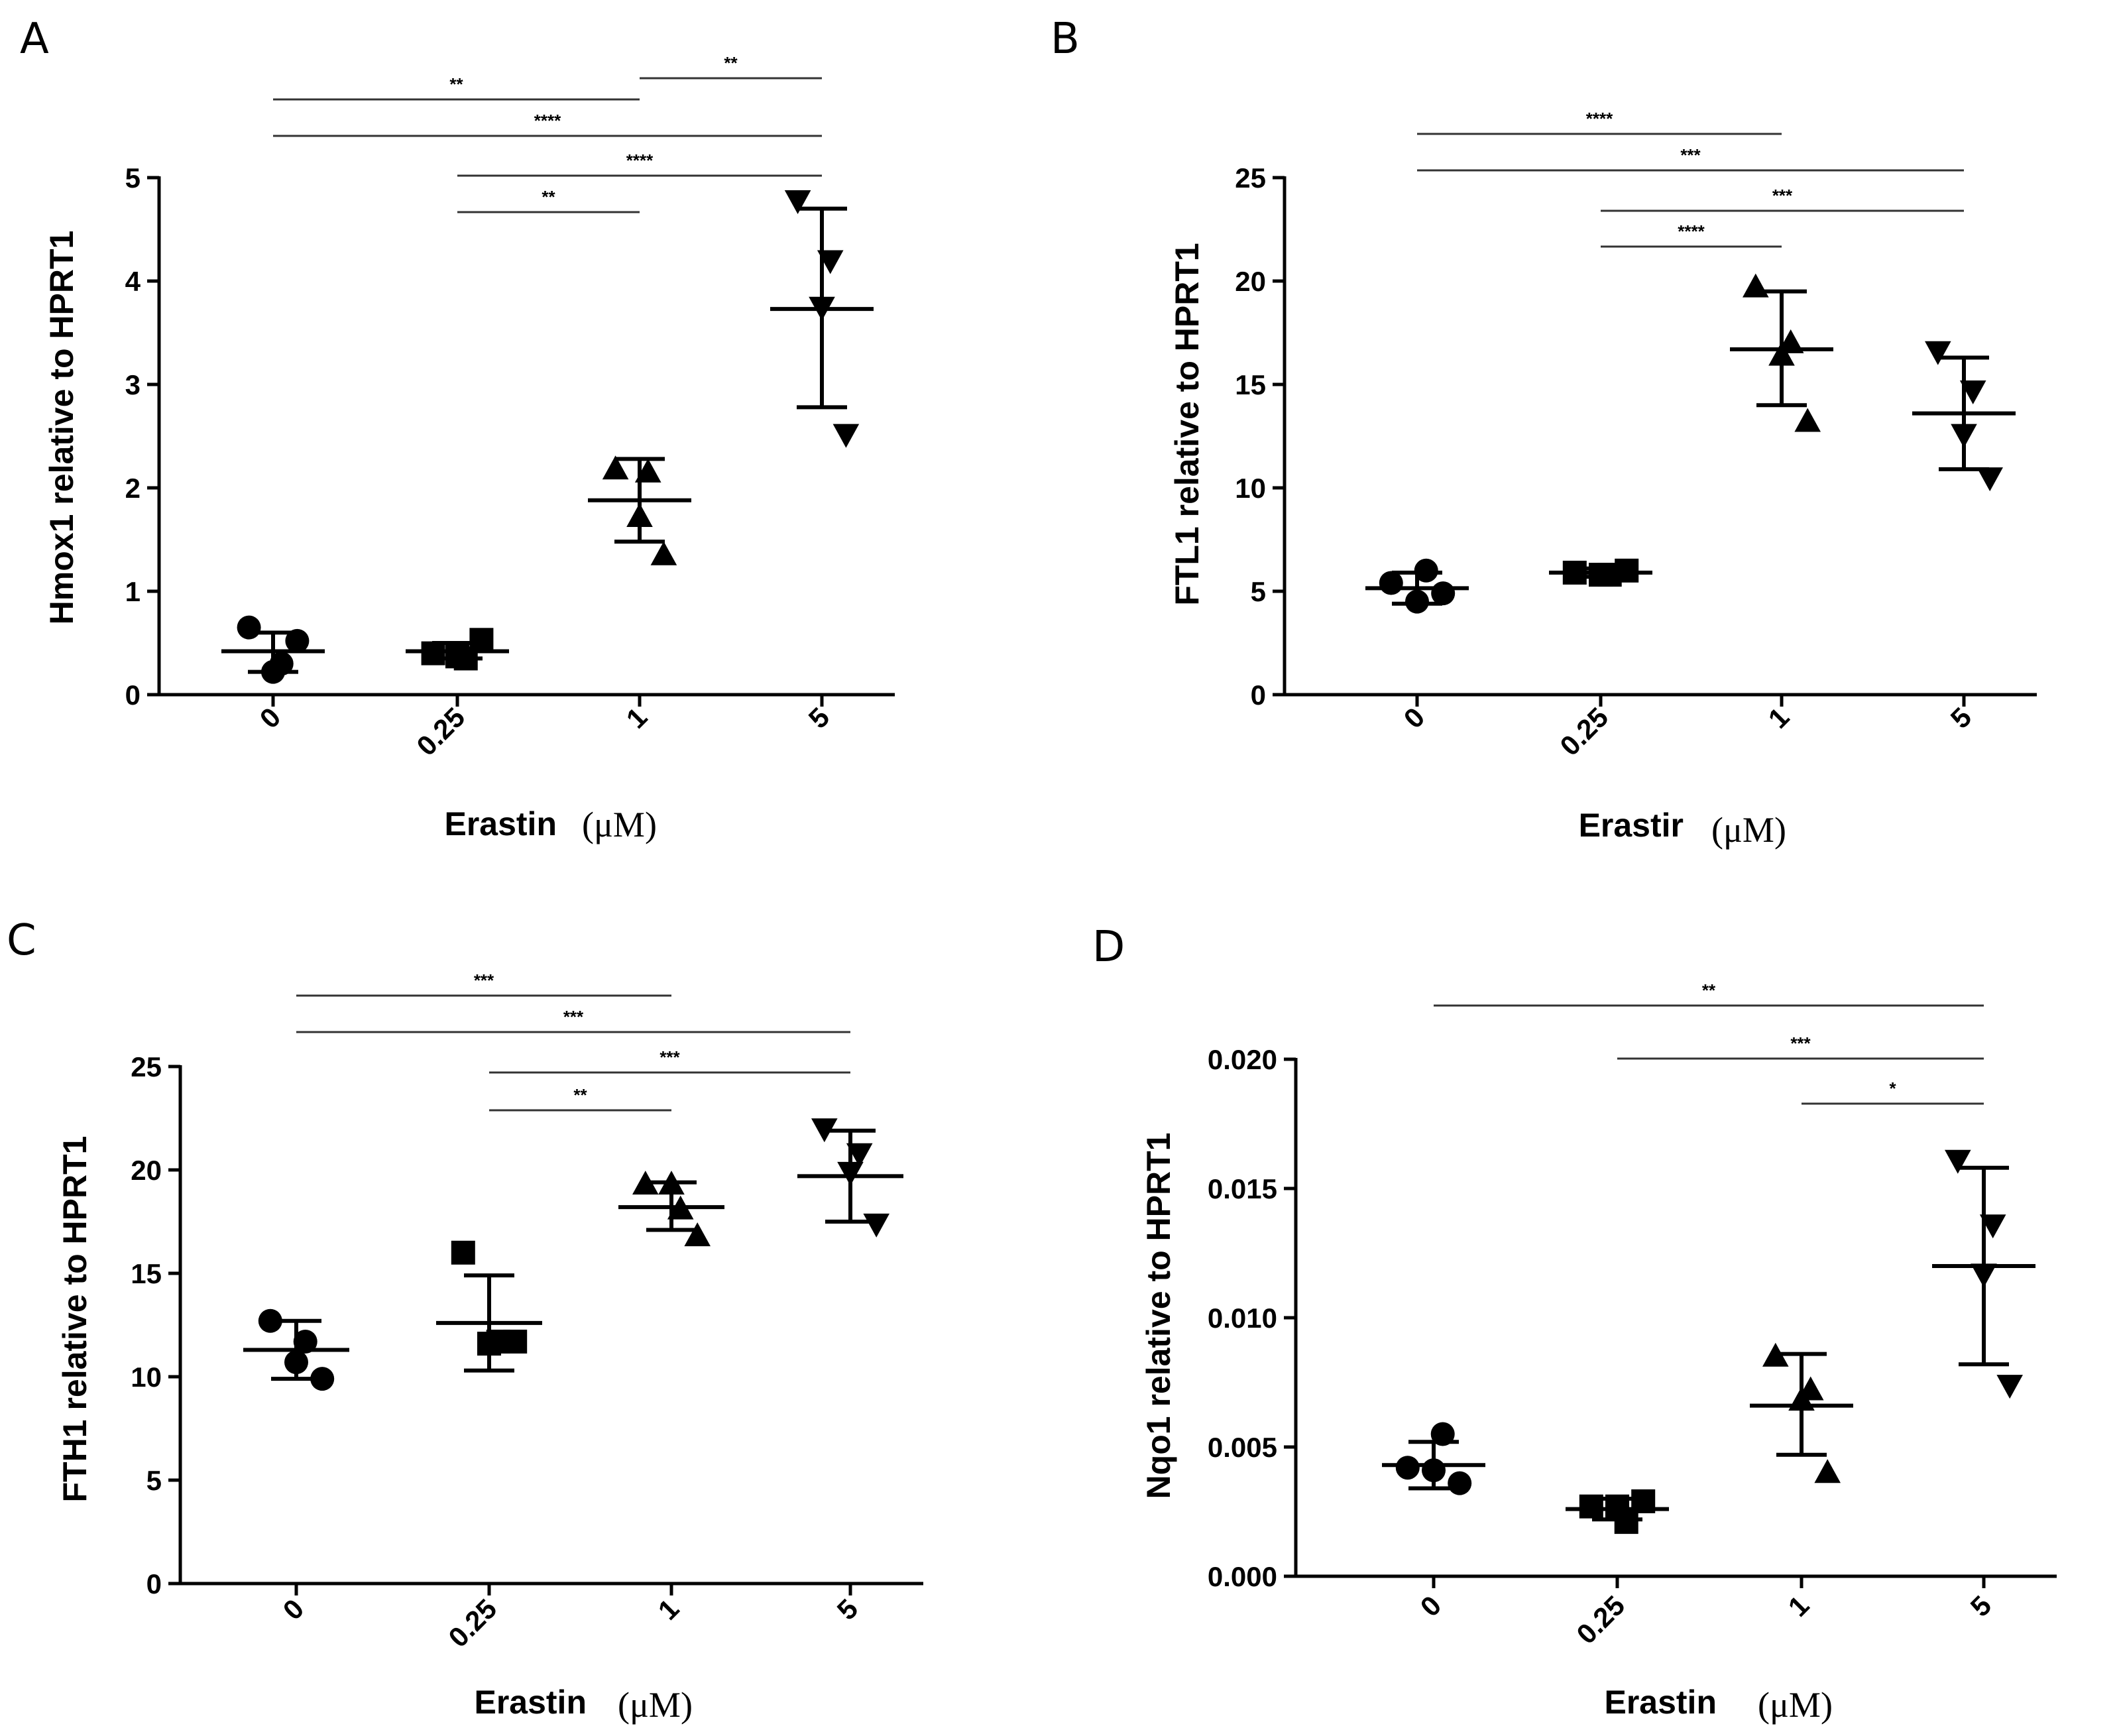  What do you see at coordinates (1065, 39) in the screenshot?
I see `panel-letter-b: B` at bounding box center [1065, 39].